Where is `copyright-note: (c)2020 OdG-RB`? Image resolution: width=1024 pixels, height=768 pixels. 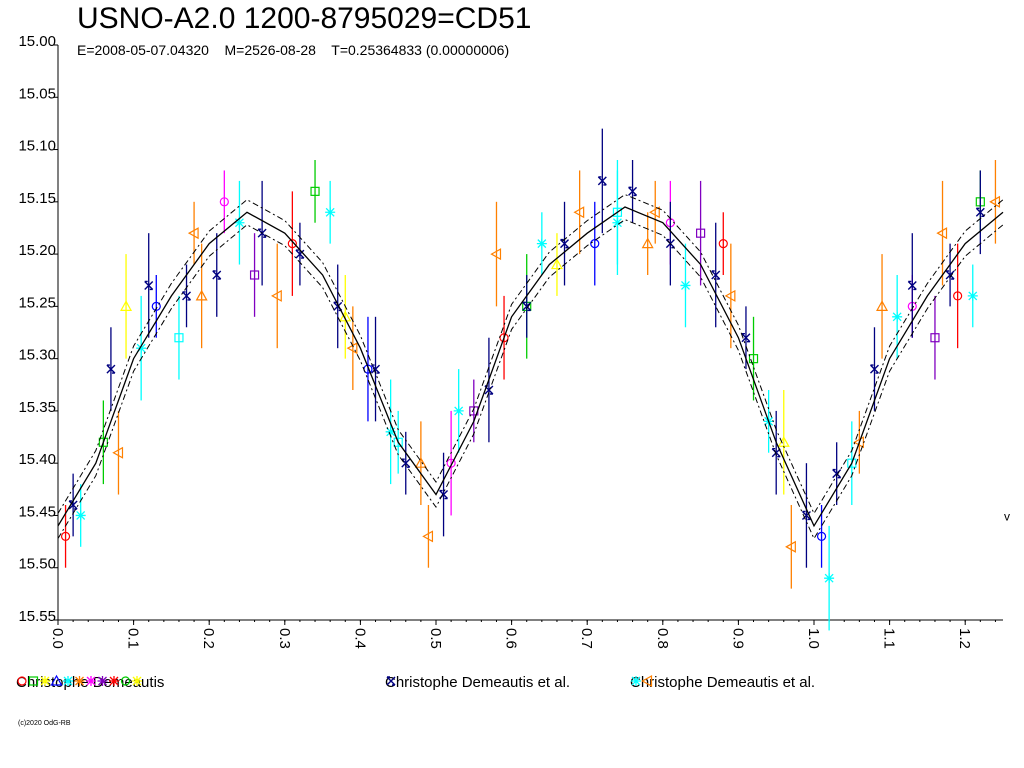 copyright-note: (c)2020 OdG-RB is located at coordinates (44, 723).